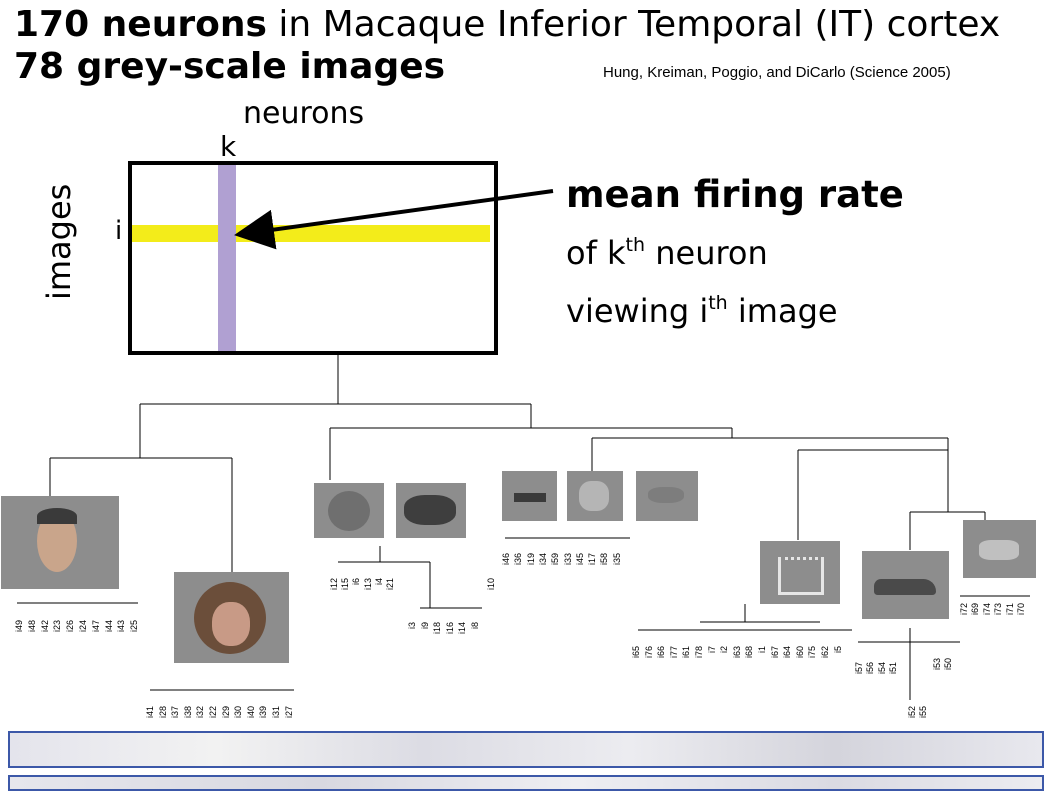 The image size is (1054, 794). Describe the element at coordinates (378, 582) in the screenshot. I see `leaf-label: i4` at that location.